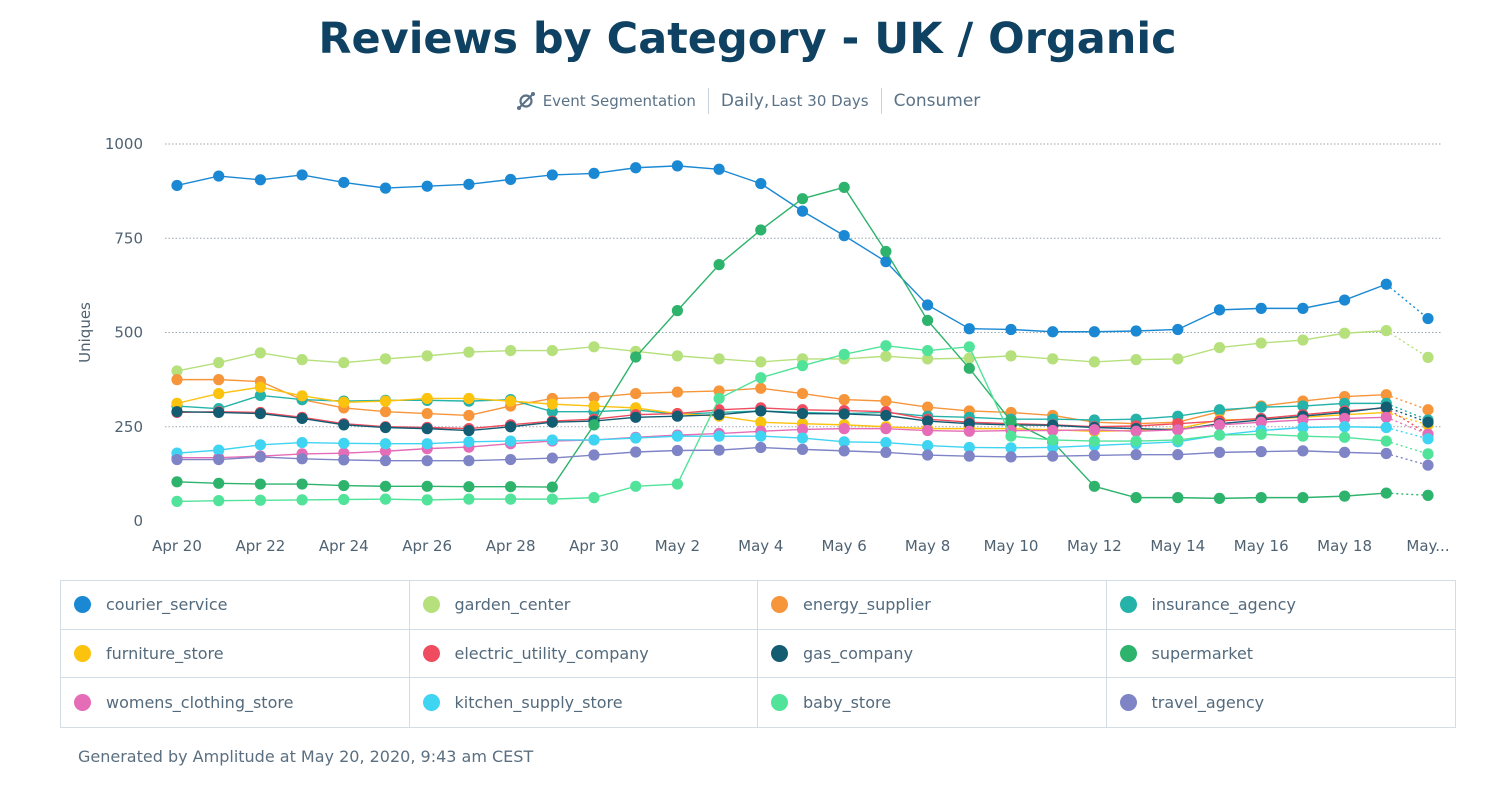  I want to click on x-tick-label: May 2, so click(677, 546).